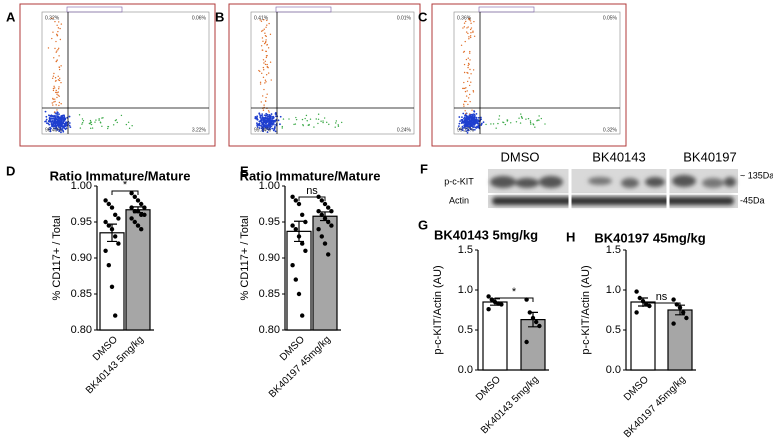 The height and width of the screenshot is (441, 773). What do you see at coordinates (244, 170) in the screenshot?
I see `panel-letter: E` at bounding box center [244, 170].